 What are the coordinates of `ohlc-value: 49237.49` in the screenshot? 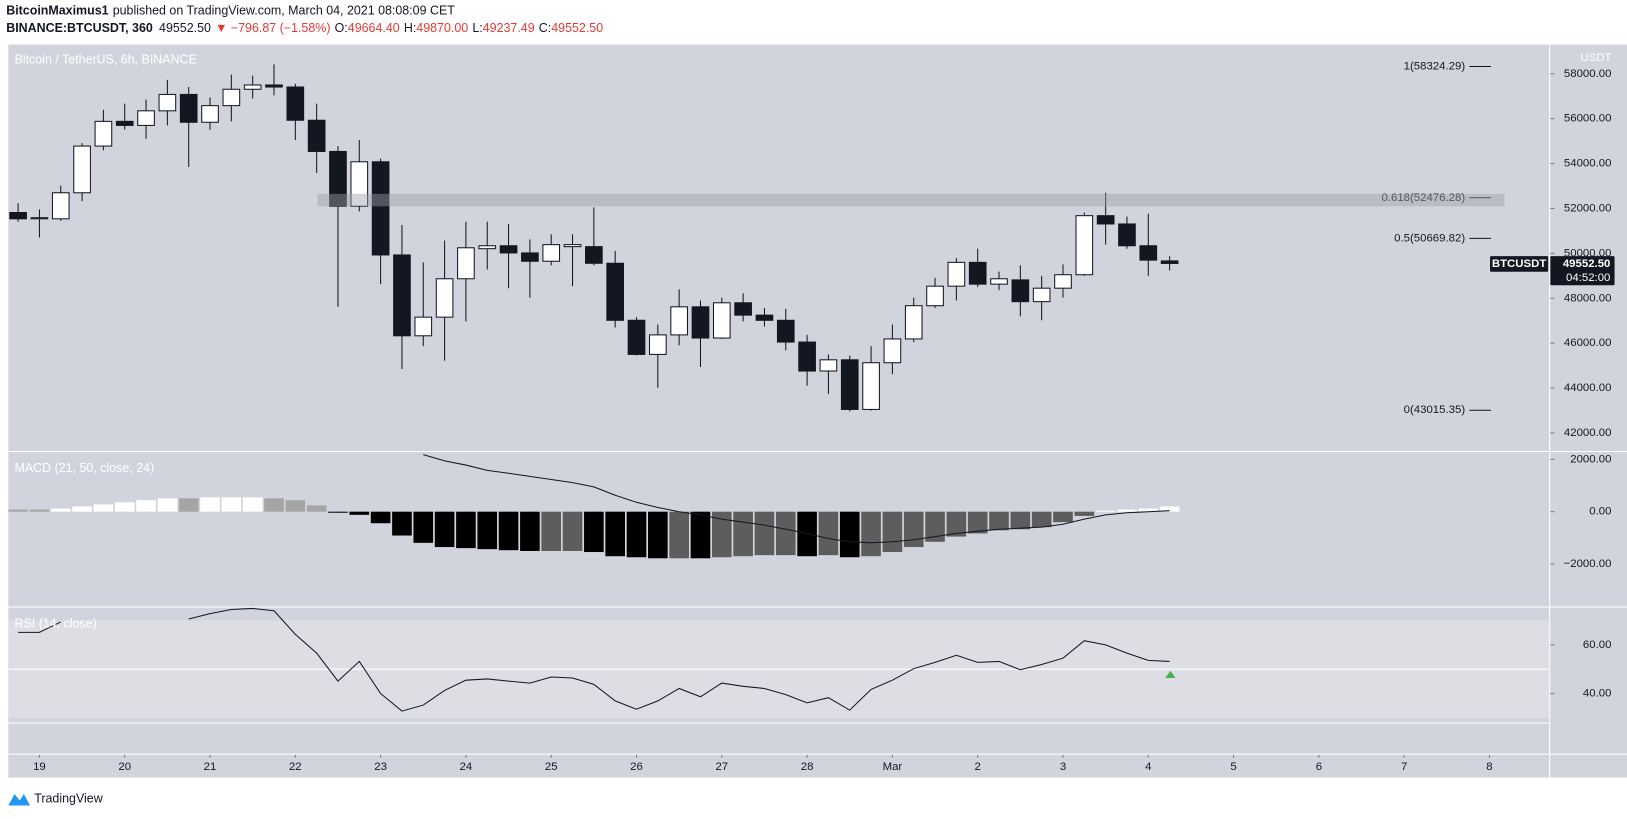 It's located at (509, 28).